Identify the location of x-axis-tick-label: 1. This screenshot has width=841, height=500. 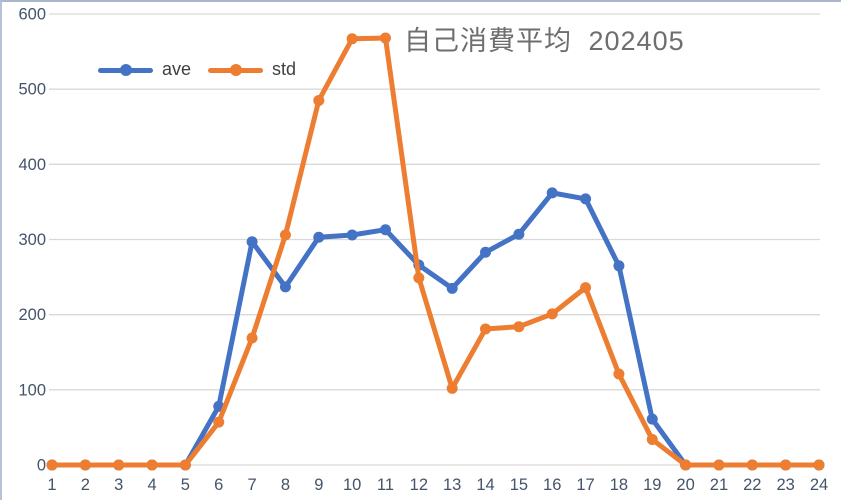
(51, 485).